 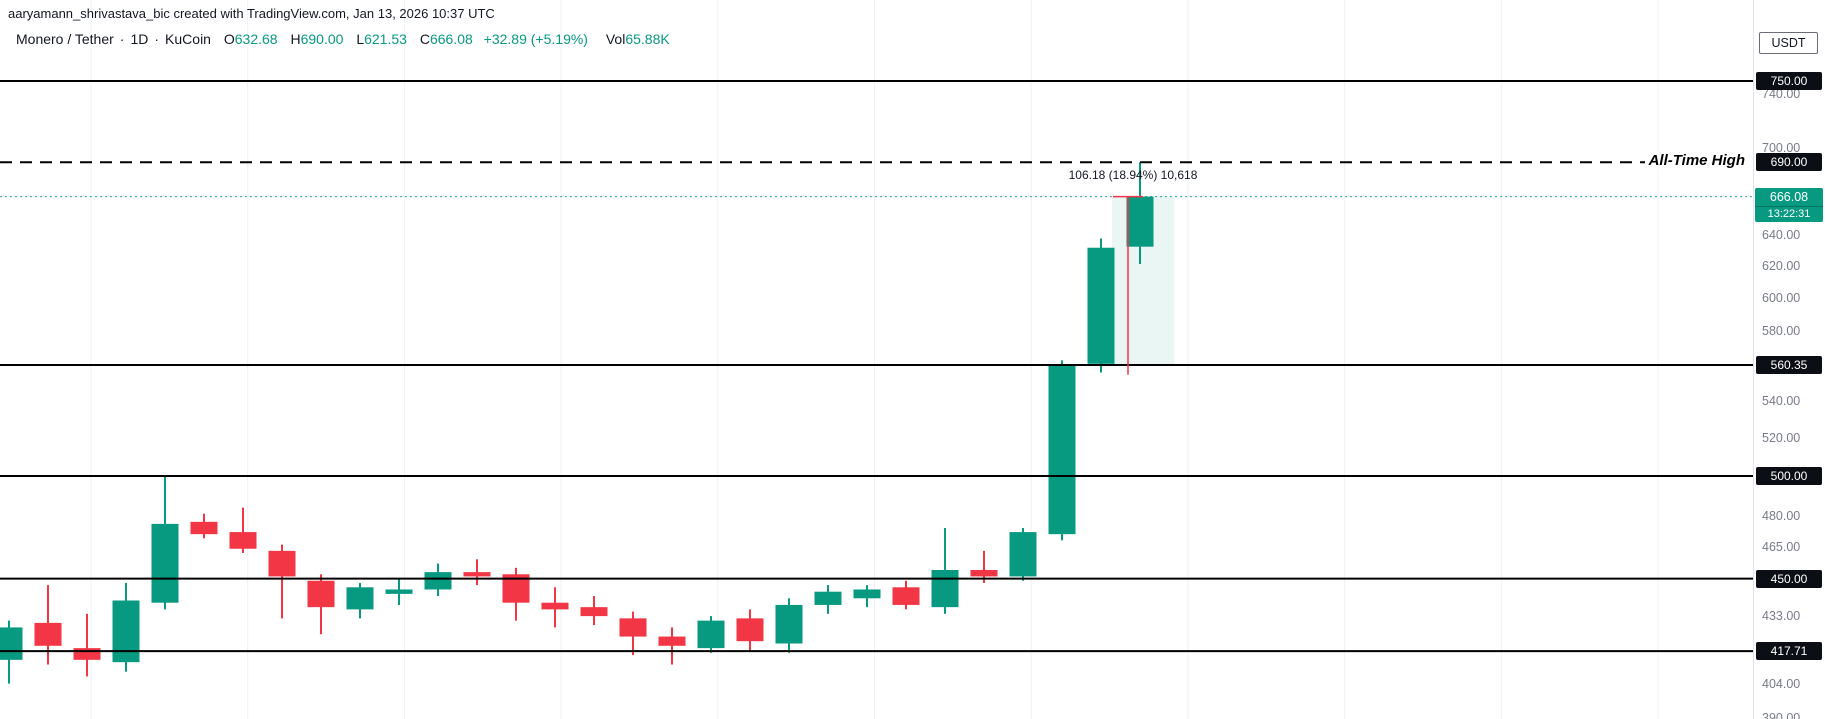 I want to click on price-tick-label: 520.00, so click(x=1781, y=437).